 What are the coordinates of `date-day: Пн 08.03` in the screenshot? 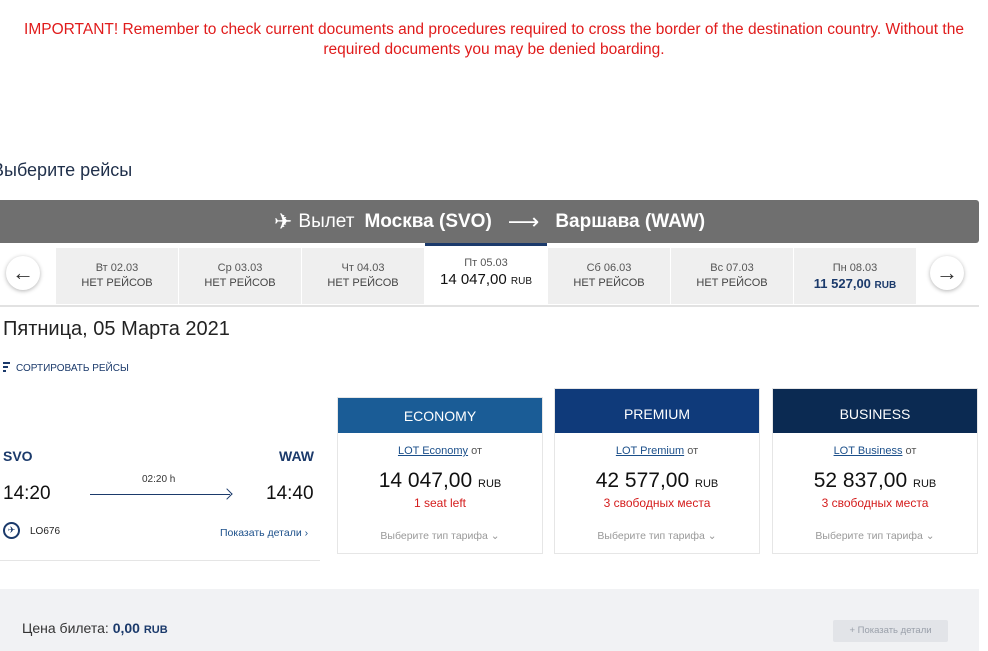 It's located at (855, 268).